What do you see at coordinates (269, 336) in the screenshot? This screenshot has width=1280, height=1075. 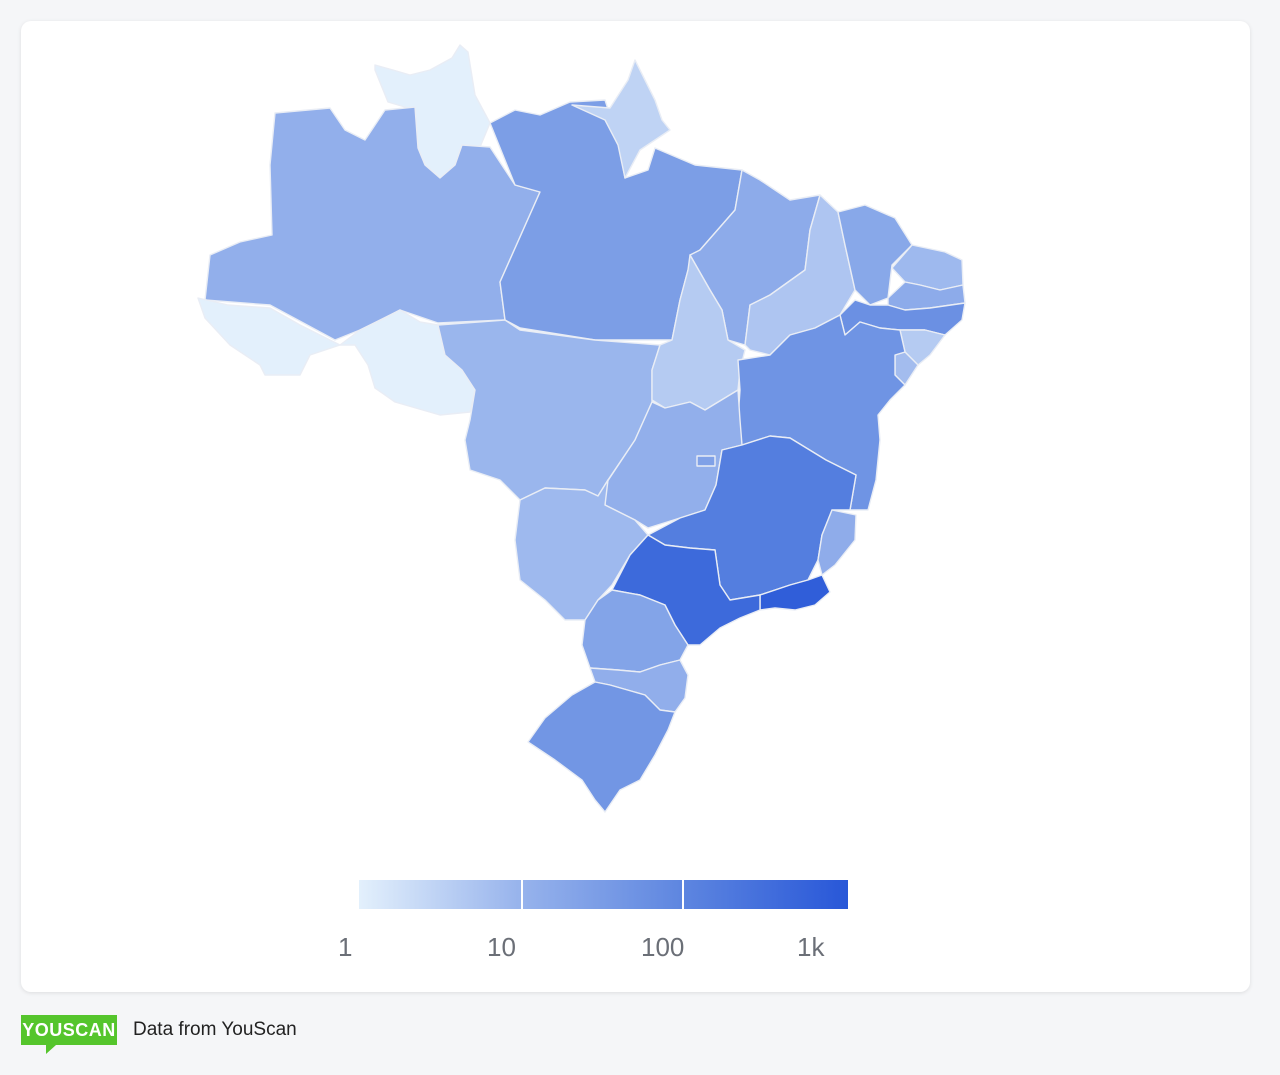 I see `state-acre` at bounding box center [269, 336].